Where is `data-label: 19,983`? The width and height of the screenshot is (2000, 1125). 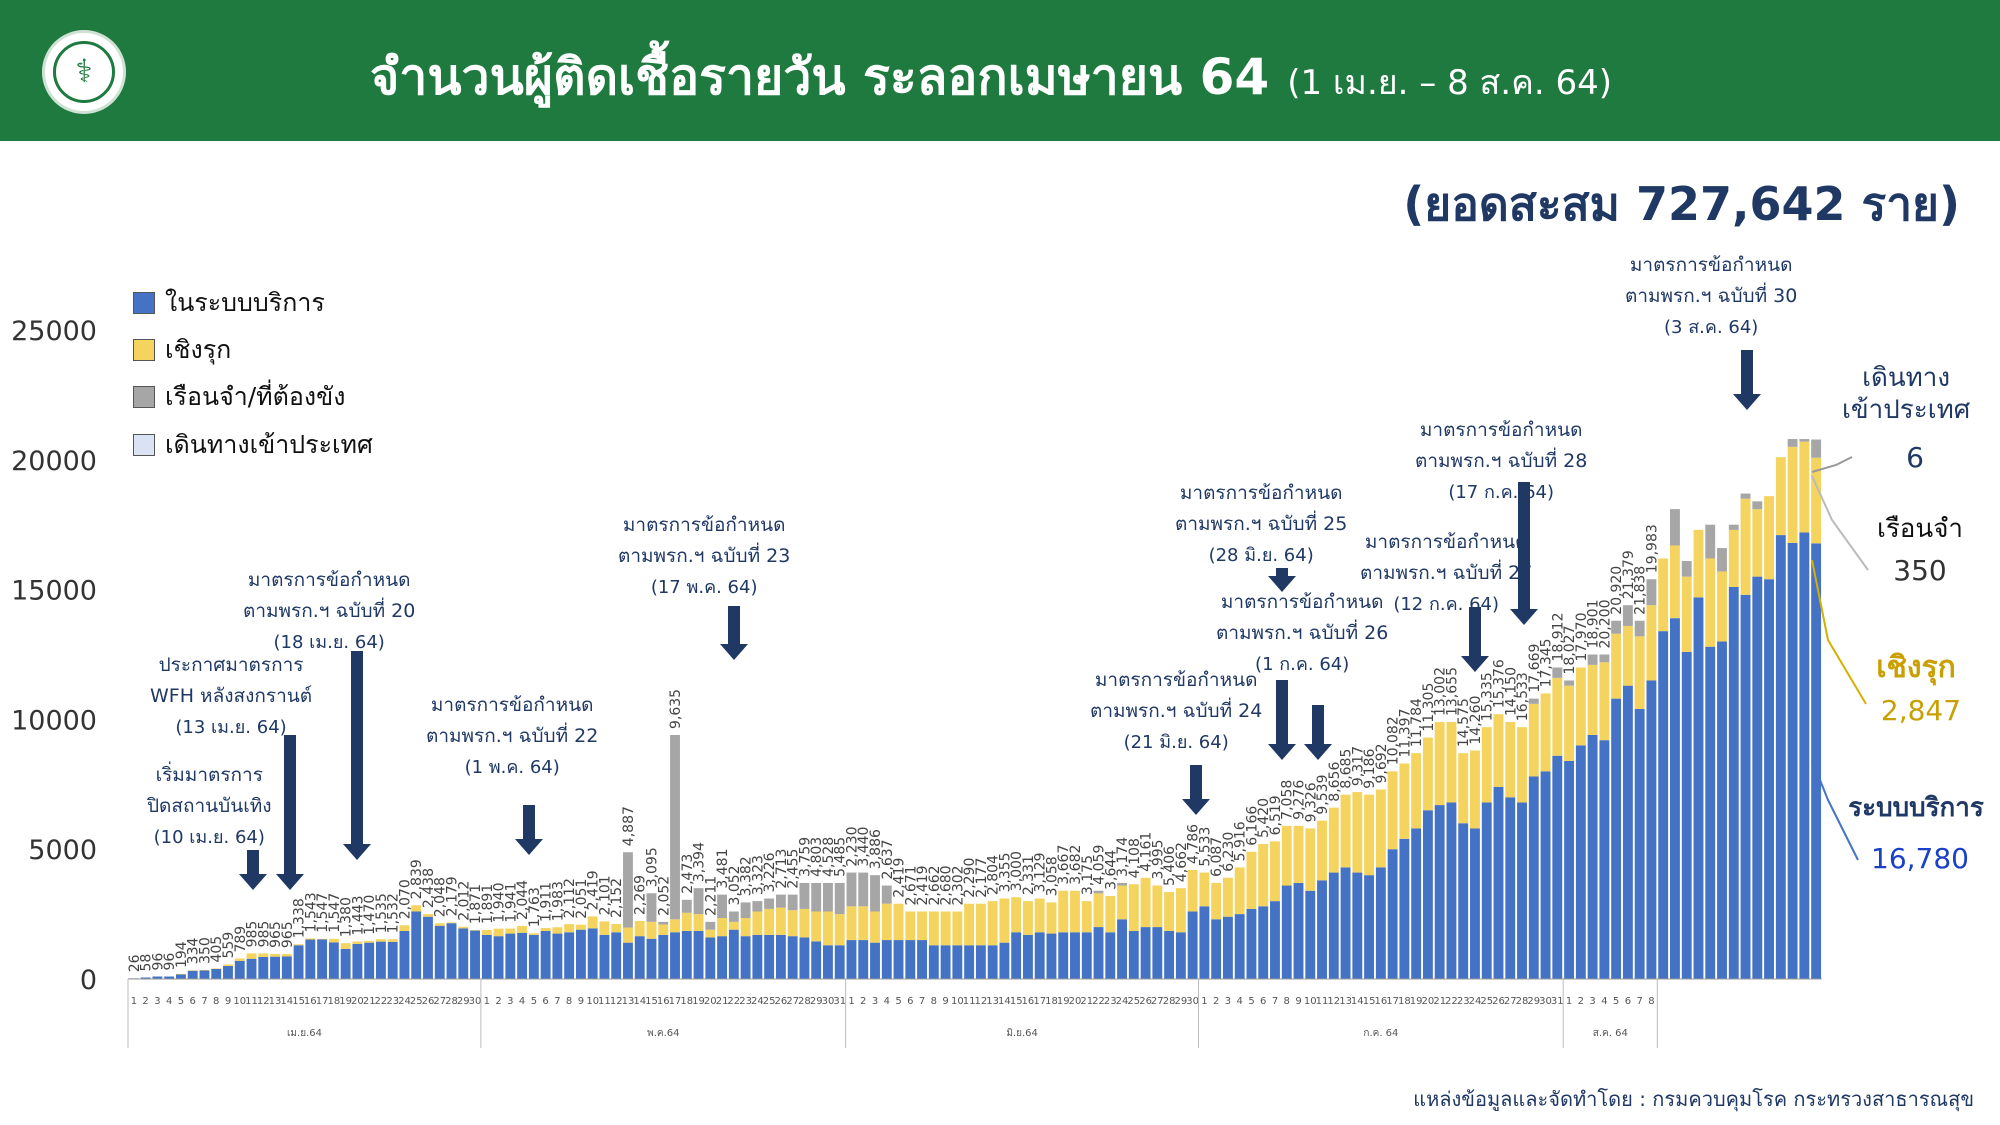 data-label: 19,983 is located at coordinates (1652, 548).